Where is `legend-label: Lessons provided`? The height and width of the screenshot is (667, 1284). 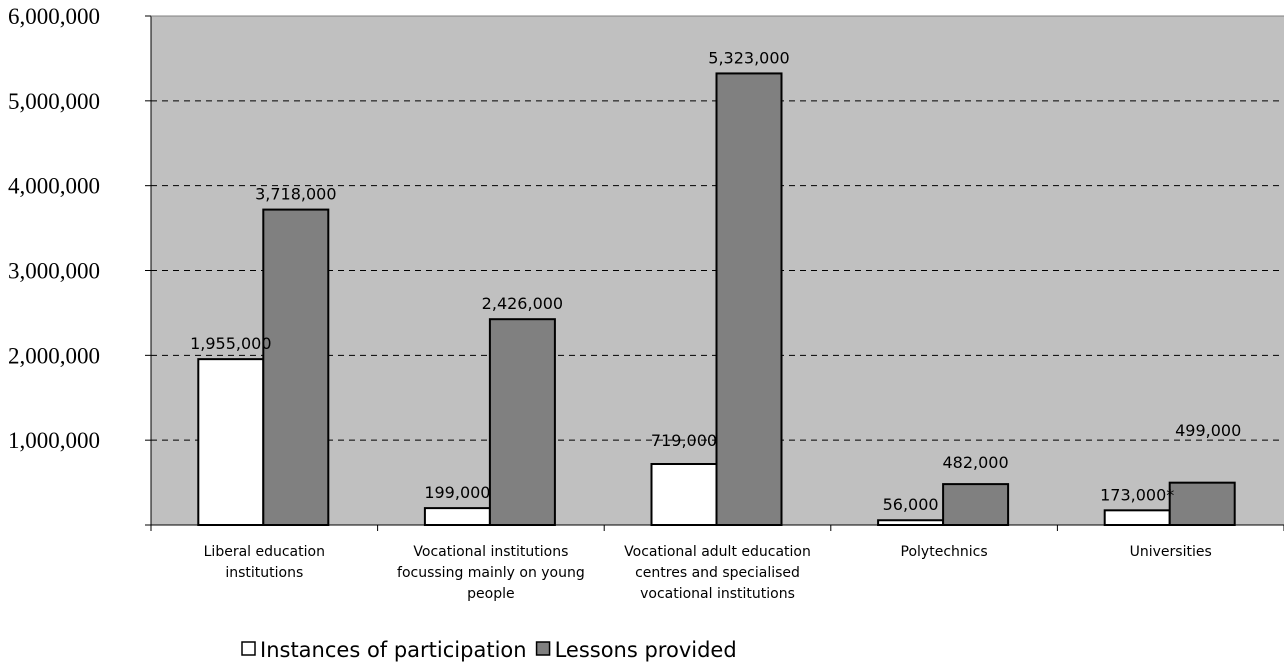 legend-label: Lessons provided is located at coordinates (646, 650).